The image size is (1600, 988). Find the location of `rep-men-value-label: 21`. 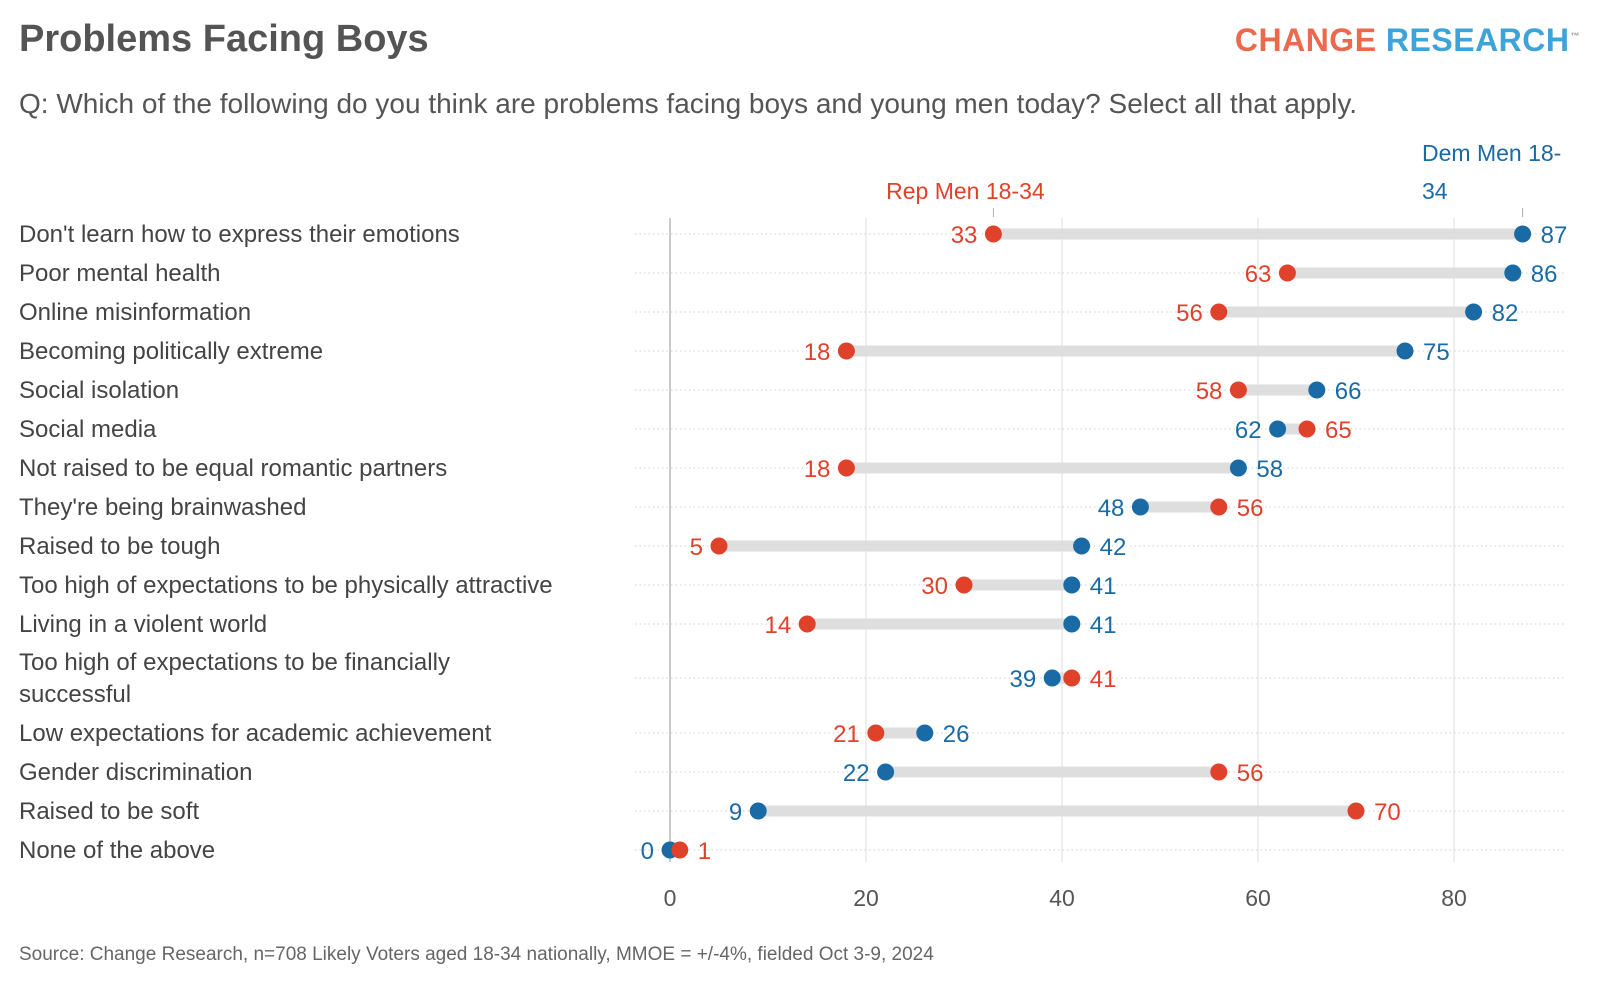

rep-men-value-label: 21 is located at coordinates (846, 734).